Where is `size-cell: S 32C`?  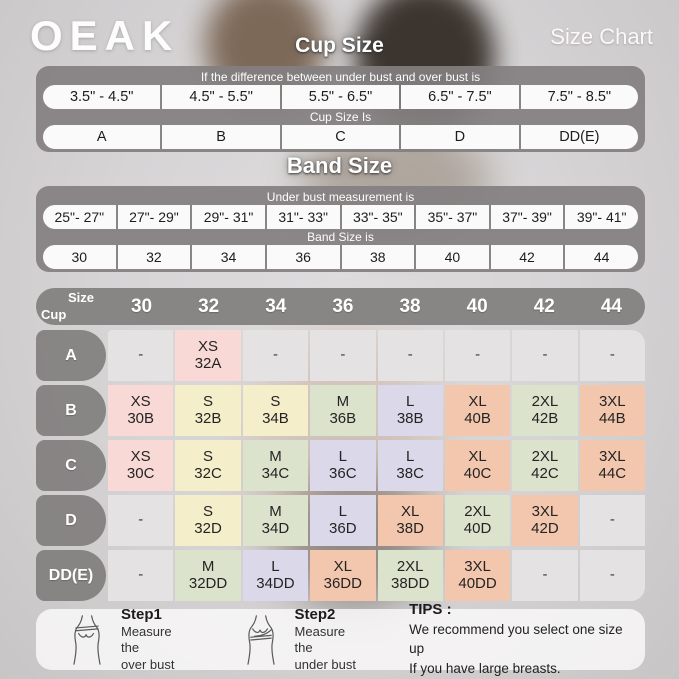
size-cell: S 32C is located at coordinates (208, 465).